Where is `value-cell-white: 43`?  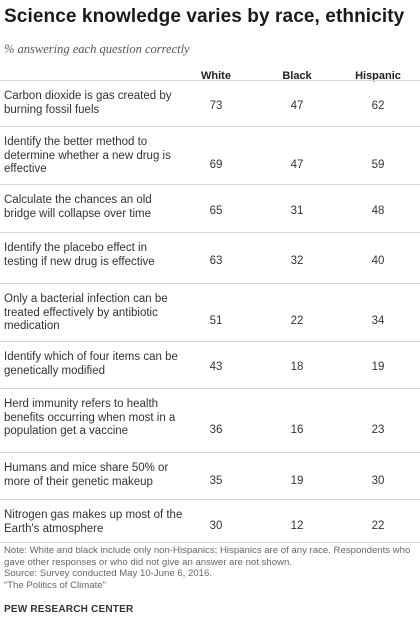 value-cell-white: 43 is located at coordinates (216, 367).